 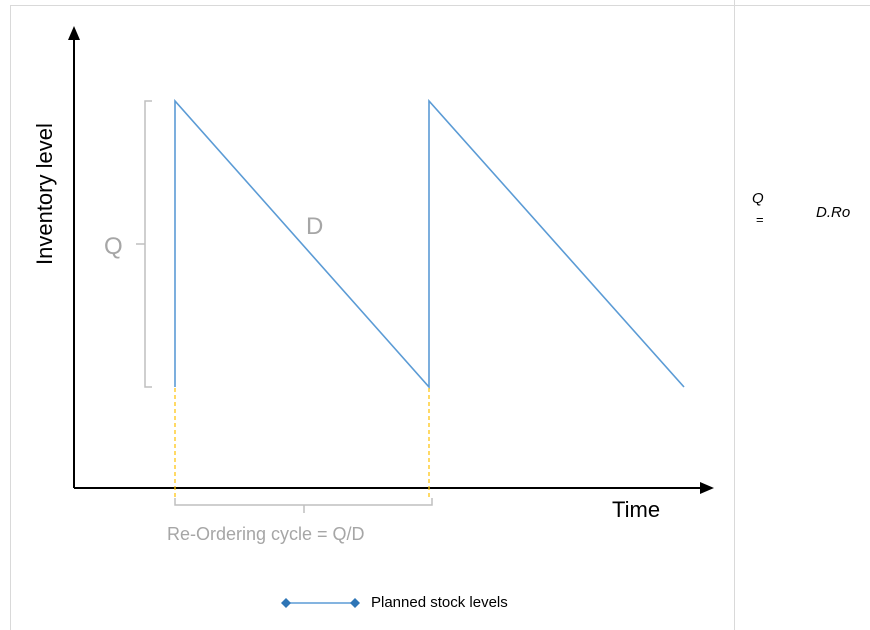 What do you see at coordinates (266, 534) in the screenshot?
I see `cycle-label: Re-Ordering cycle = Q/D` at bounding box center [266, 534].